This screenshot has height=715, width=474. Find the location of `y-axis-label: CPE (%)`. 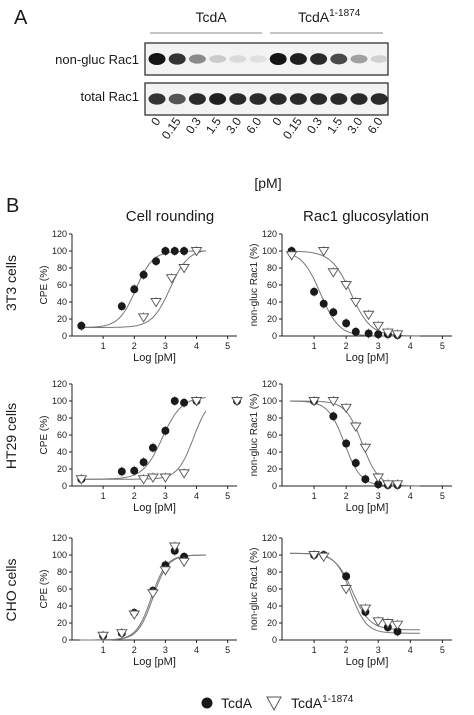

y-axis-label: CPE (%) is located at coordinates (44, 589).